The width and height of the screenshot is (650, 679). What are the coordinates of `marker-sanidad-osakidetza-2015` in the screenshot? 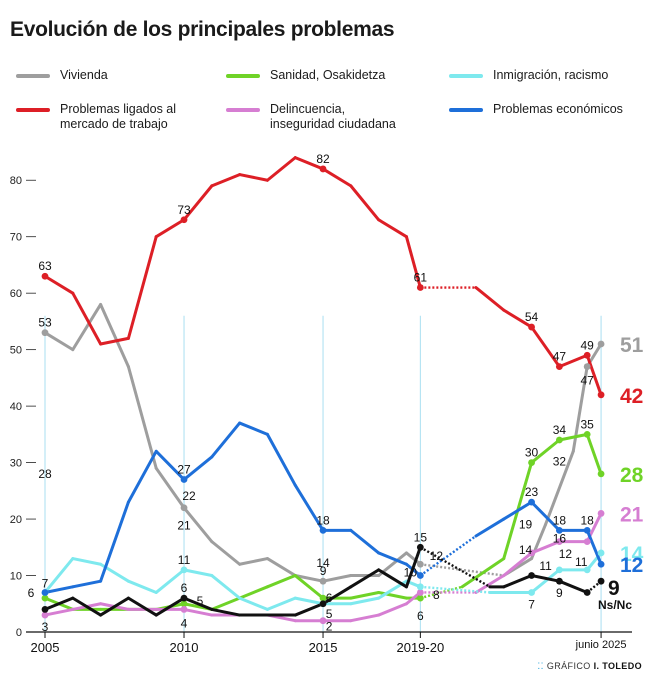 It's located at (323, 598).